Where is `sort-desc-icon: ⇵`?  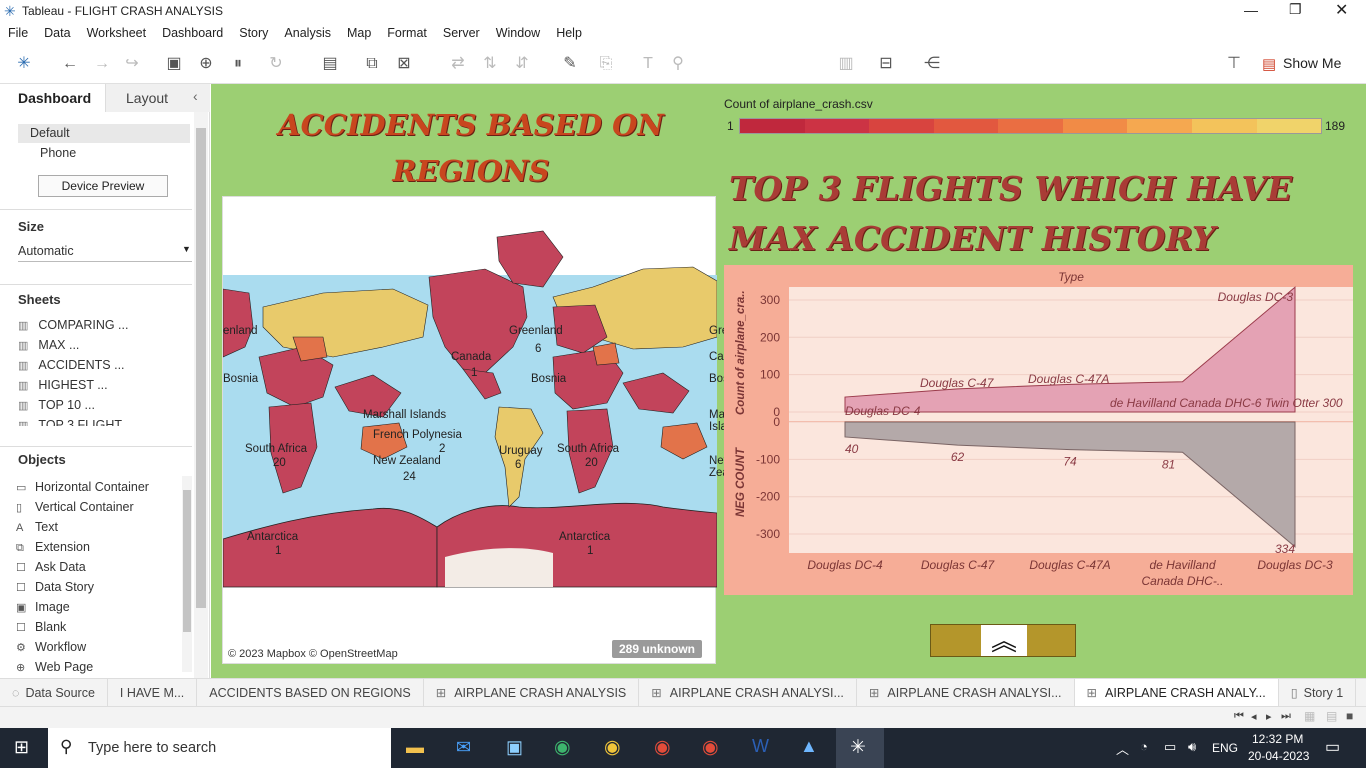 sort-desc-icon: ⇵ is located at coordinates (522, 63).